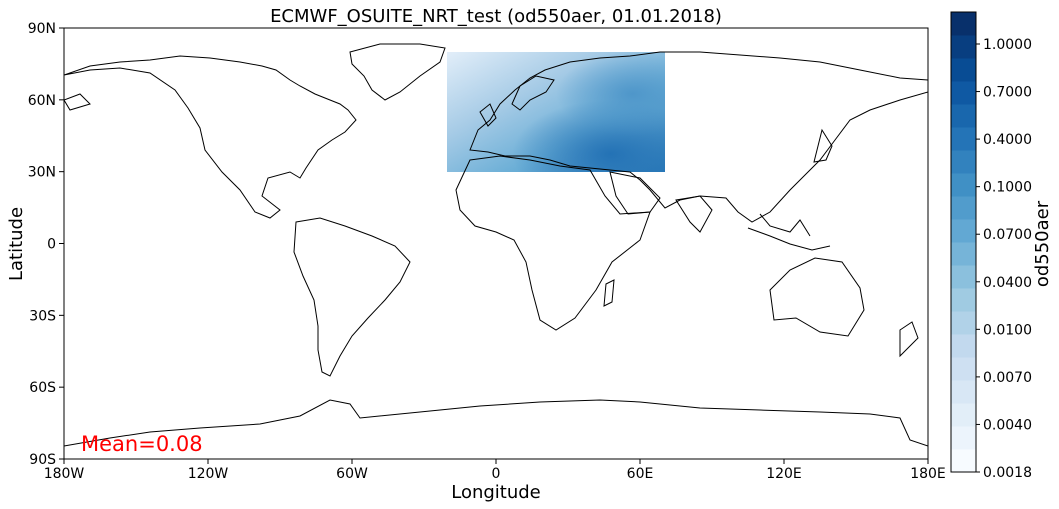 The height and width of the screenshot is (509, 1059). I want to click on colorbar-frame, so click(963, 242).